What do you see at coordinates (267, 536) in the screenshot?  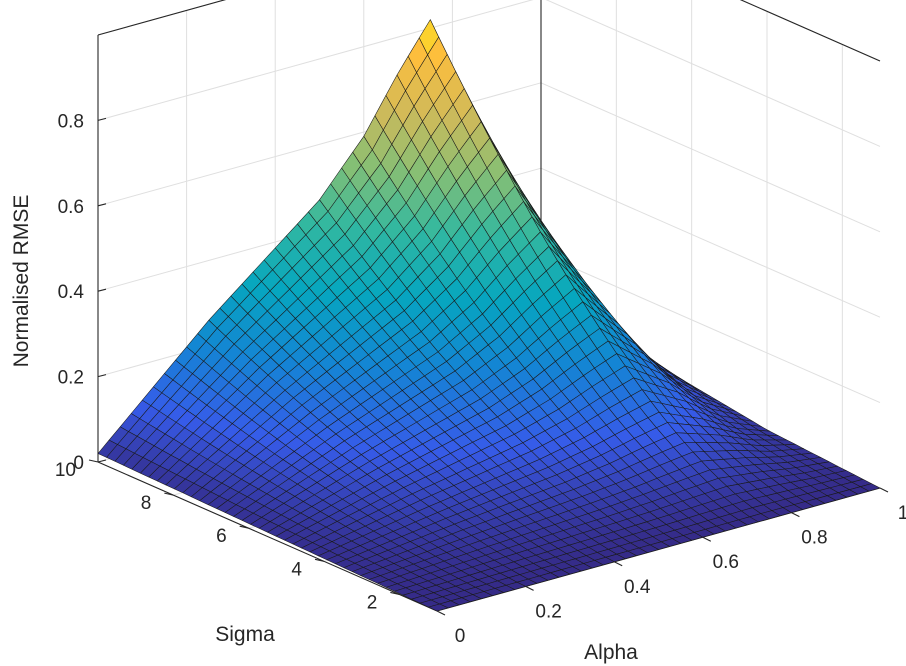 I see `y-axis-line` at bounding box center [267, 536].